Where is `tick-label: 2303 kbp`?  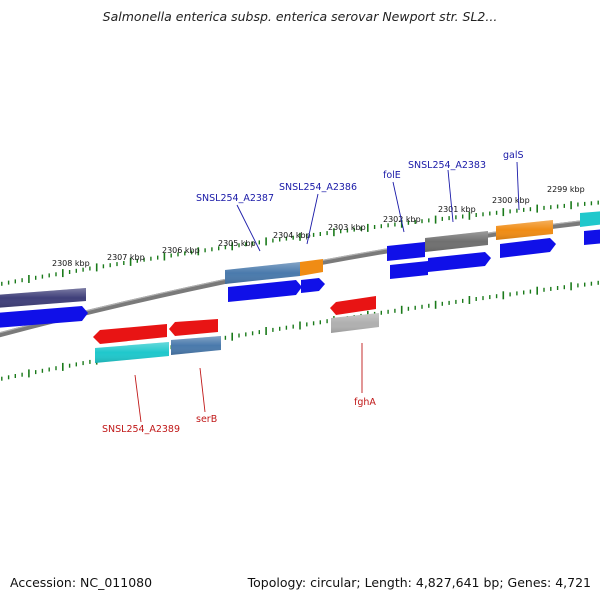 tick-label: 2303 kbp is located at coordinates (347, 227).